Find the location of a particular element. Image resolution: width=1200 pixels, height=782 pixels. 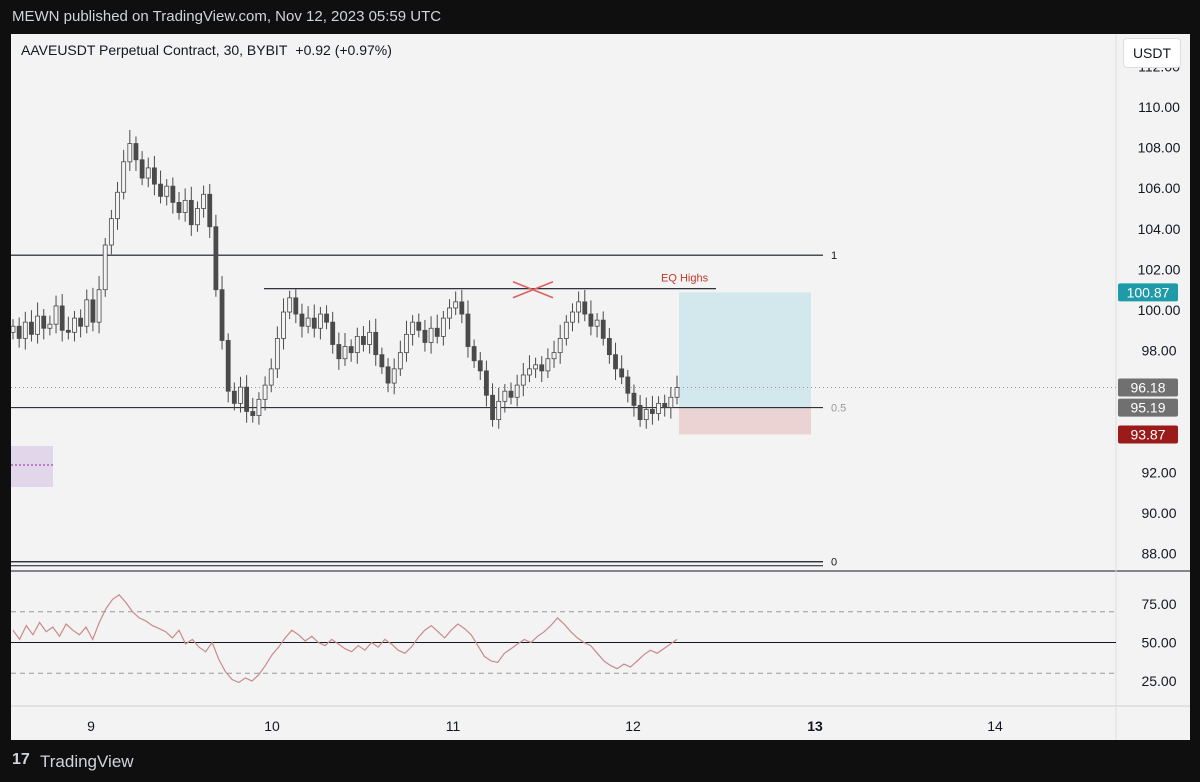

fib-level-label: 1 is located at coordinates (834, 256).